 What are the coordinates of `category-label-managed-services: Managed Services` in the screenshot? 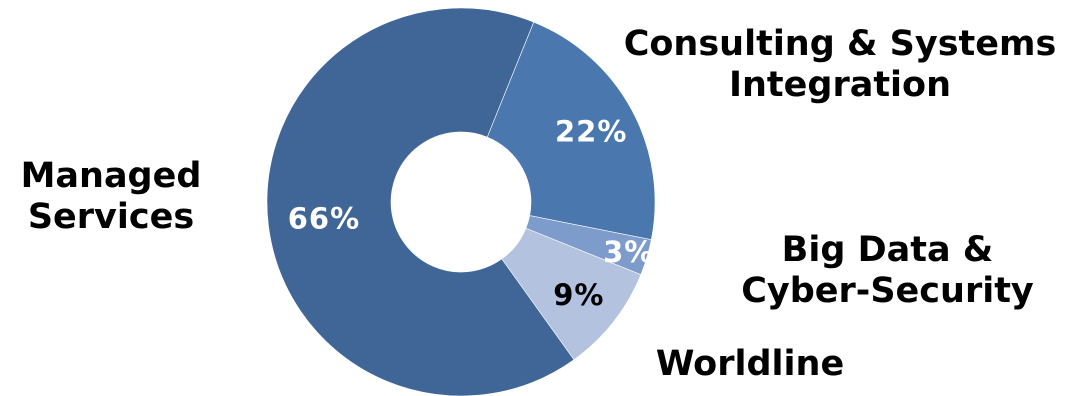 It's located at (111, 197).